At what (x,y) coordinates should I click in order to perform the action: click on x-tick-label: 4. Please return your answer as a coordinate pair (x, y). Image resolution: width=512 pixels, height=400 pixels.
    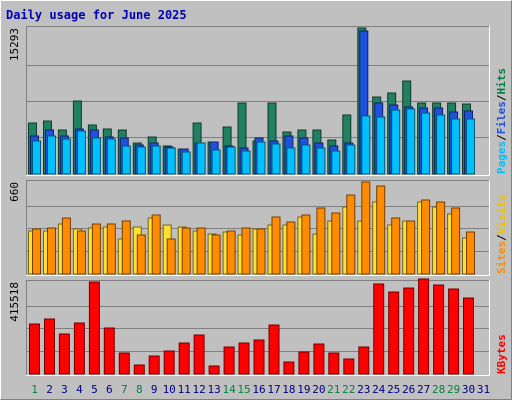
    Looking at the image, I should click on (79, 389).